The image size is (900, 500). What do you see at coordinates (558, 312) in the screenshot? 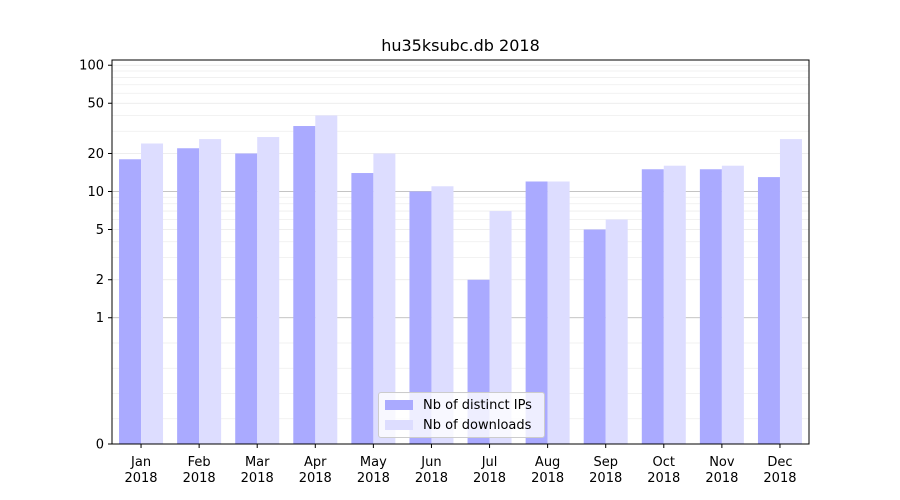
I see `bar-aug-downloads` at bounding box center [558, 312].